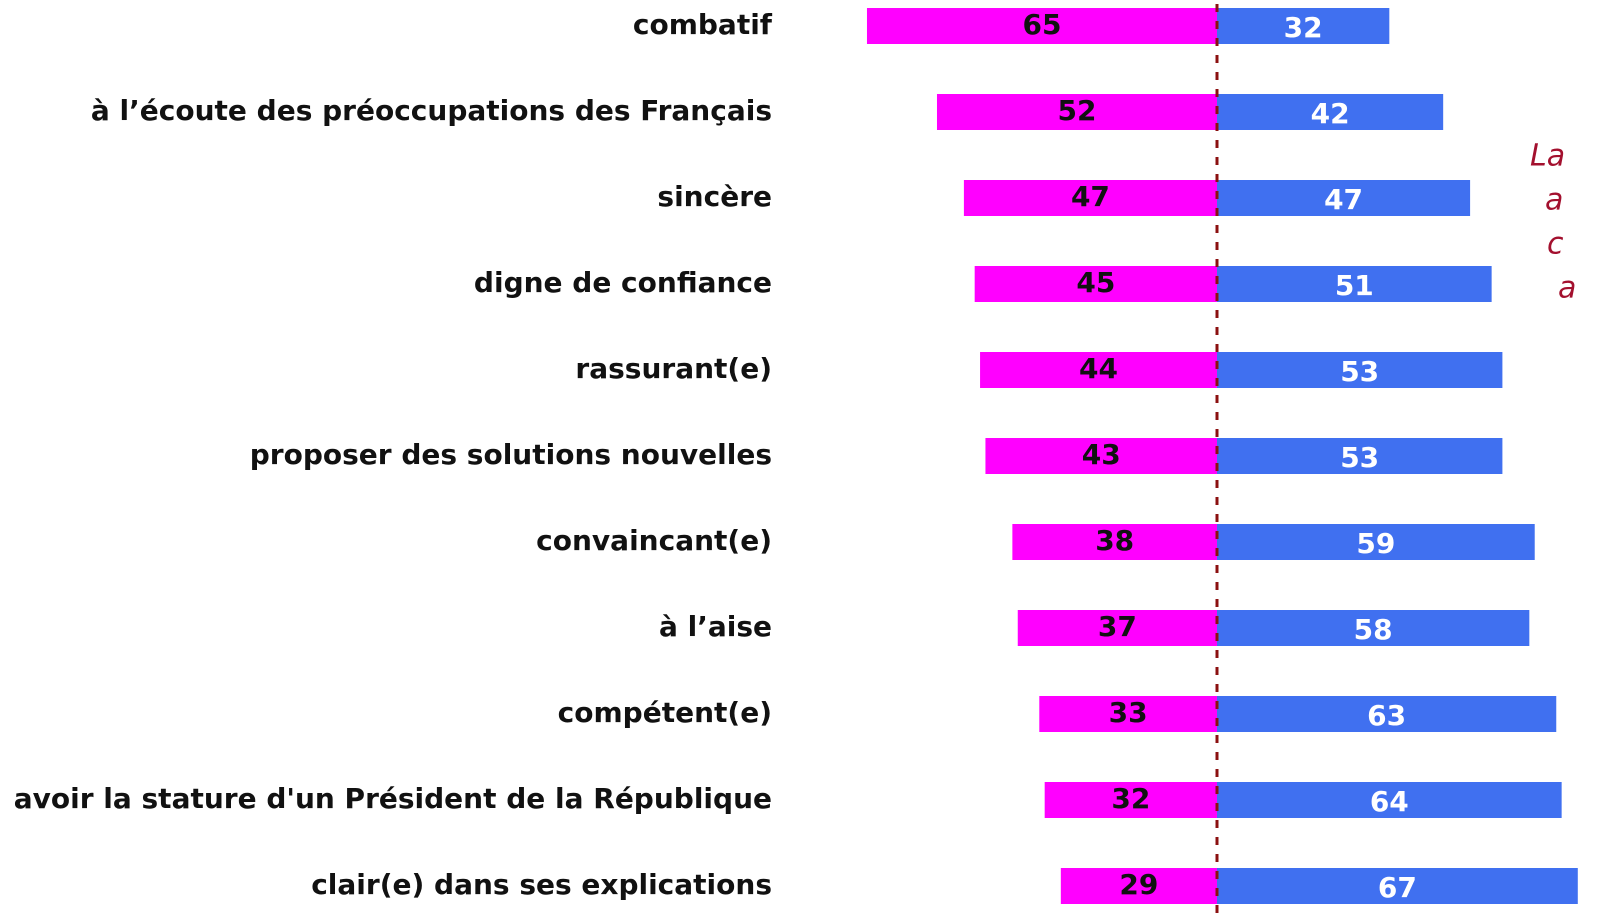 This screenshot has width=1597, height=920. Describe the element at coordinates (541, 884) in the screenshot. I see `category-label: clair(e) dans ses explications` at that location.